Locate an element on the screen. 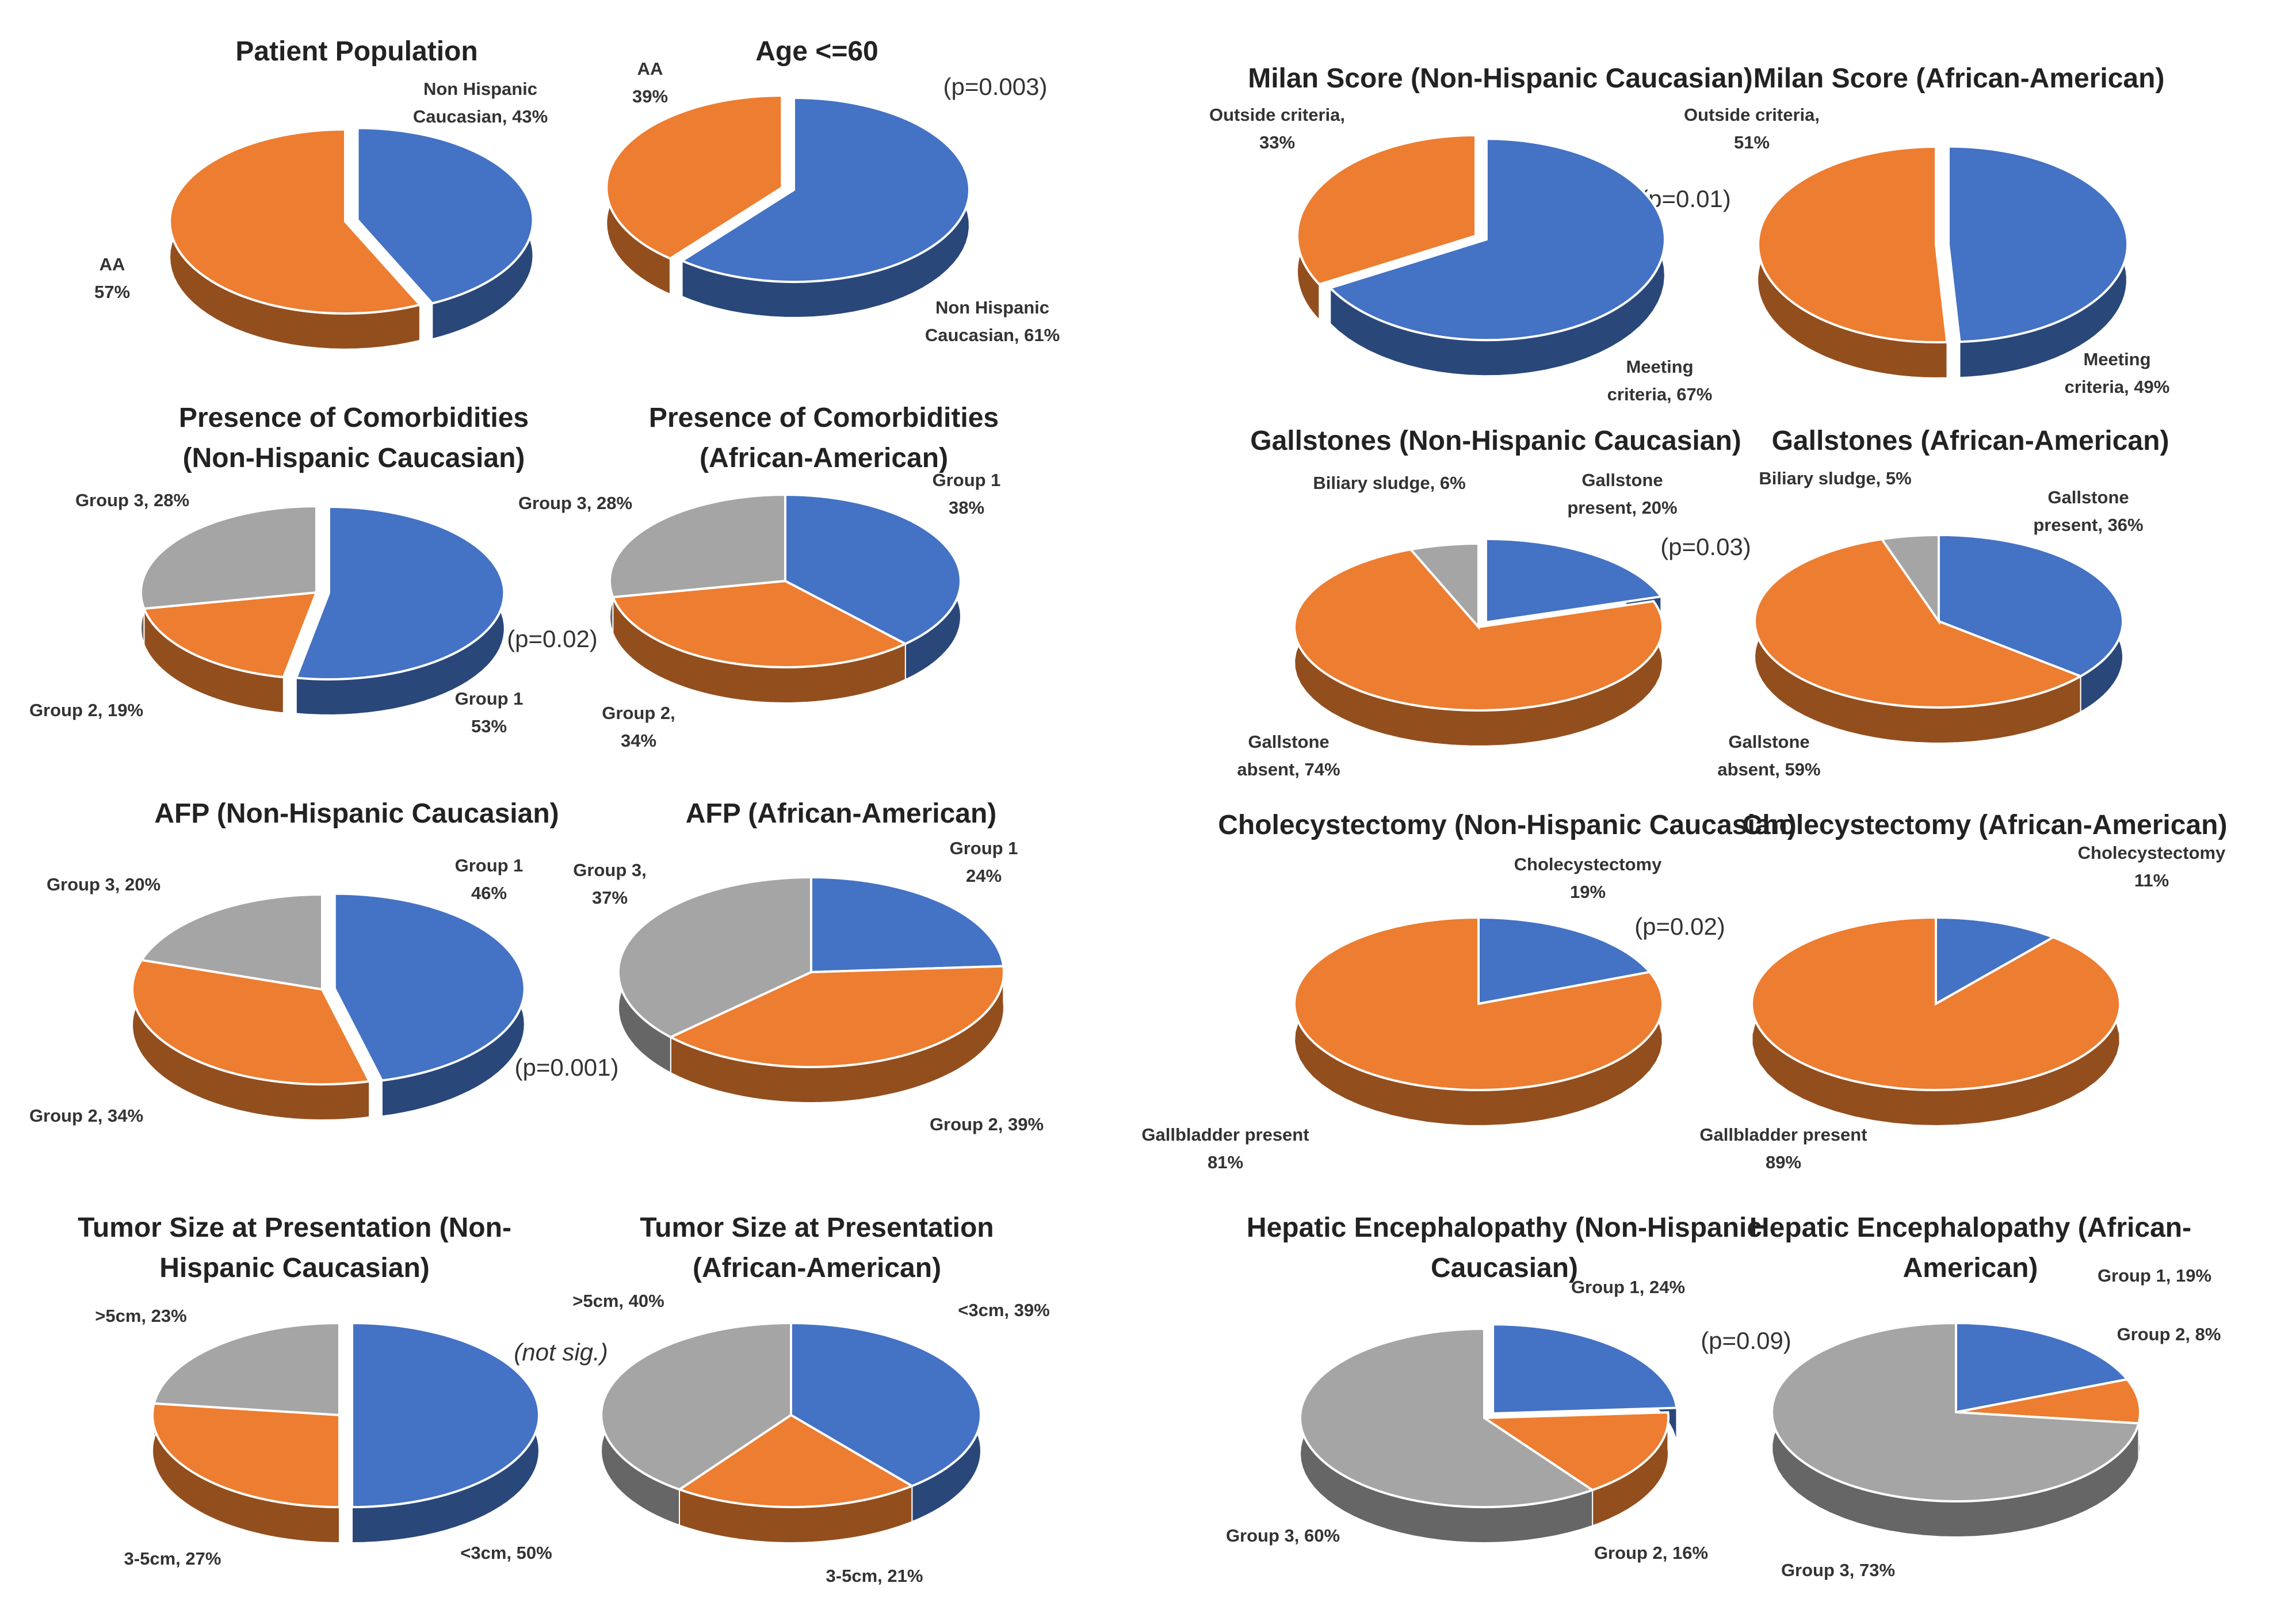  chart-title: Cholecystectomy (African-American) is located at coordinates (1985, 825).